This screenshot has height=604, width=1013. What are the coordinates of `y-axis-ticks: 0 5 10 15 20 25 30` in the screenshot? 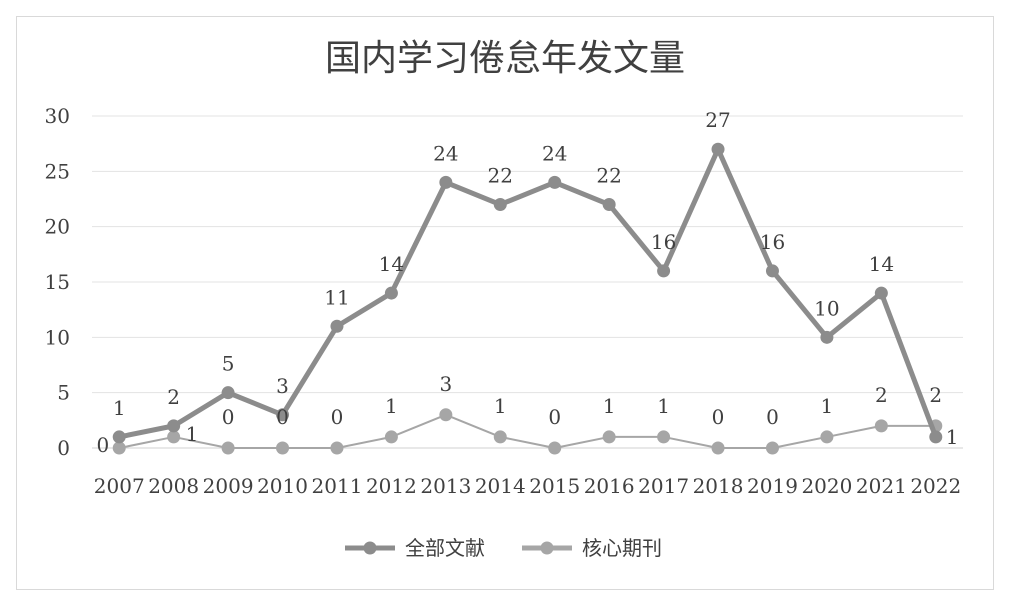 It's located at (57, 282).